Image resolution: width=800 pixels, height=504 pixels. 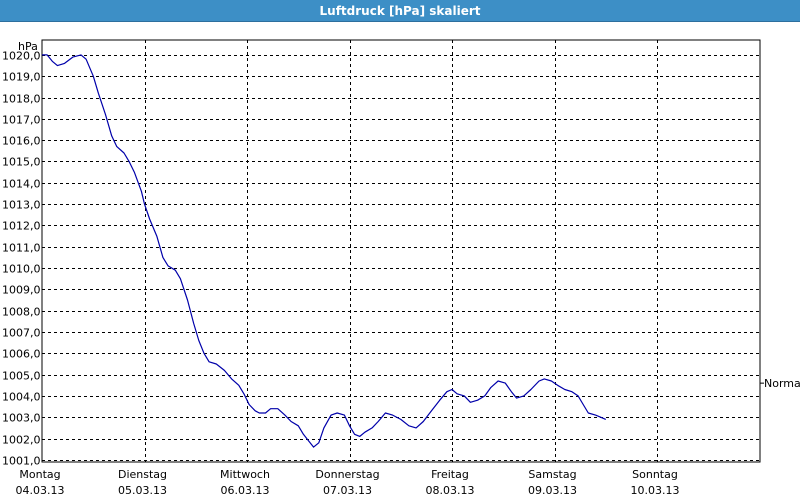 I want to click on x-tick-date: 05.03.13, so click(x=142, y=490).